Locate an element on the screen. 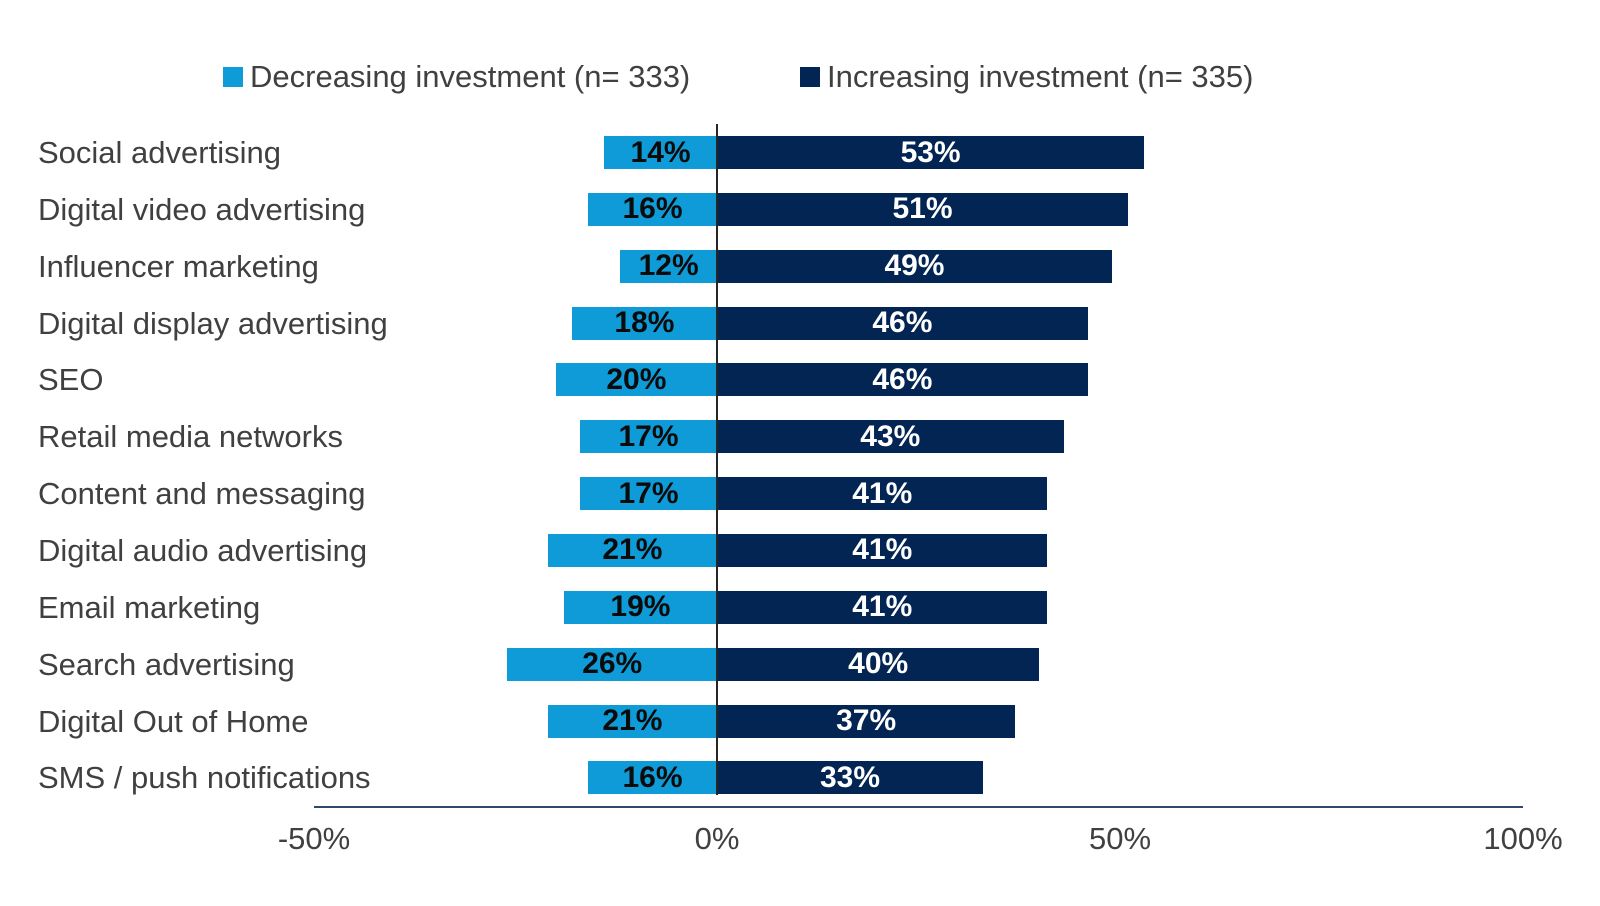 Image resolution: width=1600 pixels, height=906 pixels. decreasing-bar: 12% is located at coordinates (668, 266).